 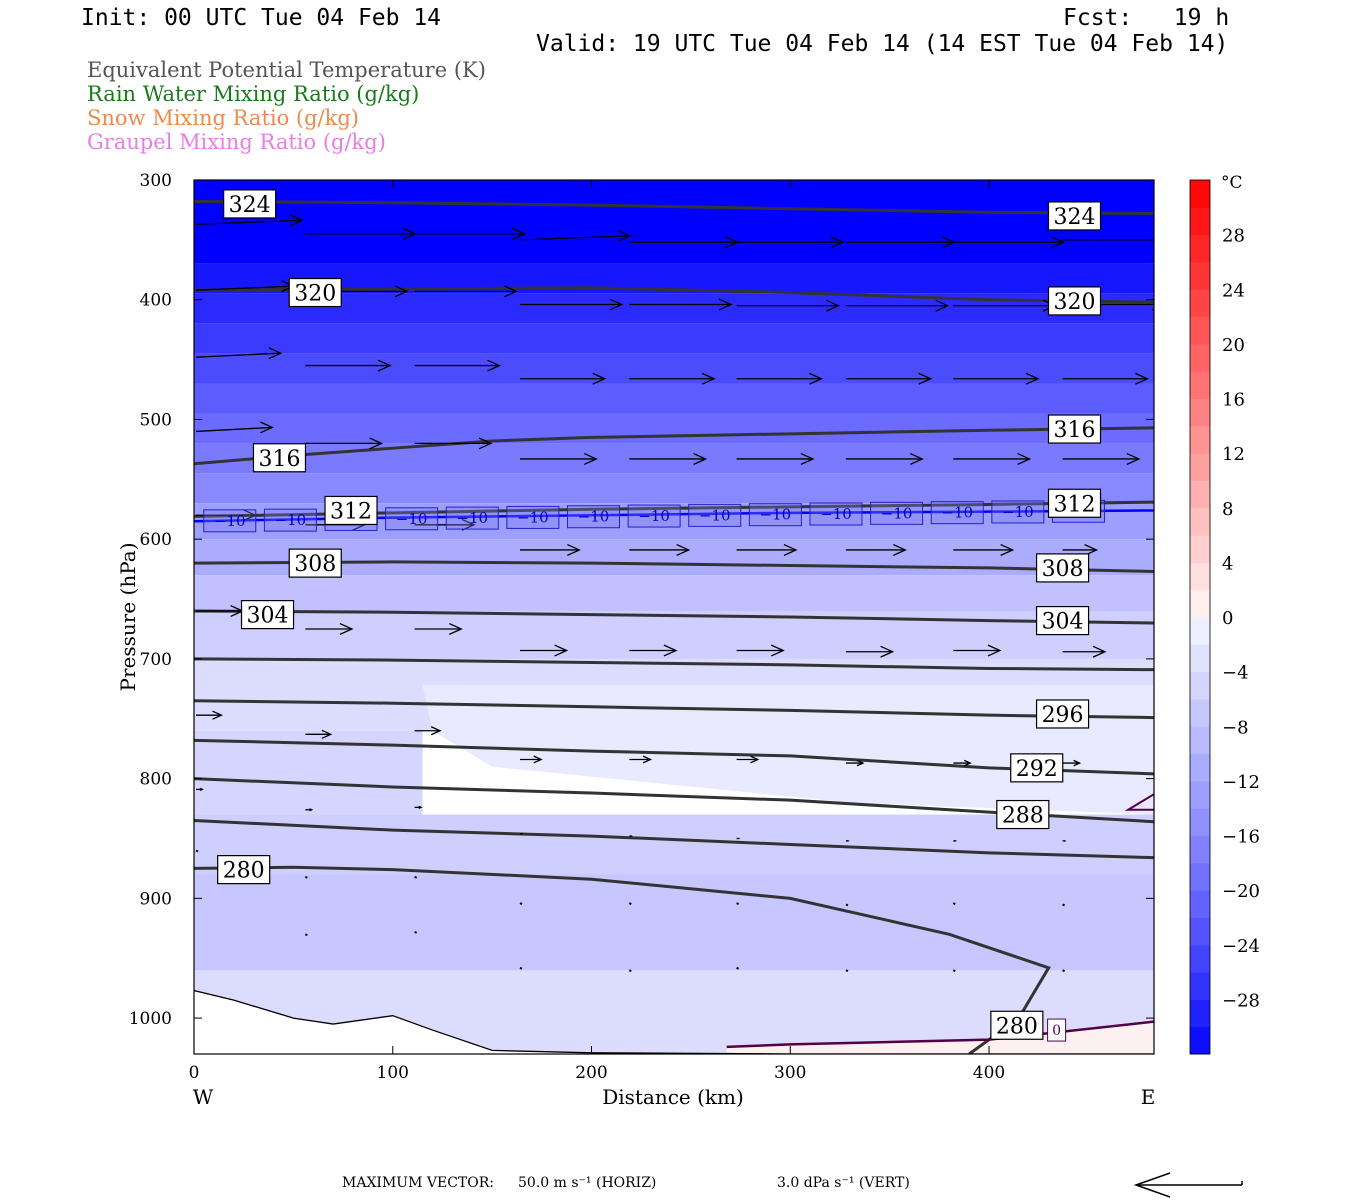 What do you see at coordinates (315, 292) in the screenshot?
I see `theta-e-label: 320` at bounding box center [315, 292].